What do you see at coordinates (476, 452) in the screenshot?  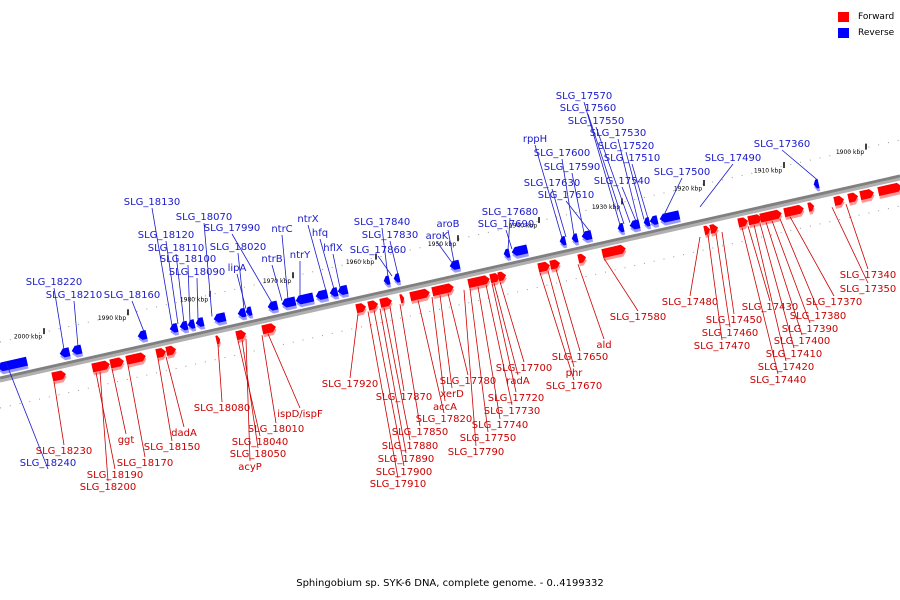 I see `gene-label-slg-17790: SLG_17790` at bounding box center [476, 452].